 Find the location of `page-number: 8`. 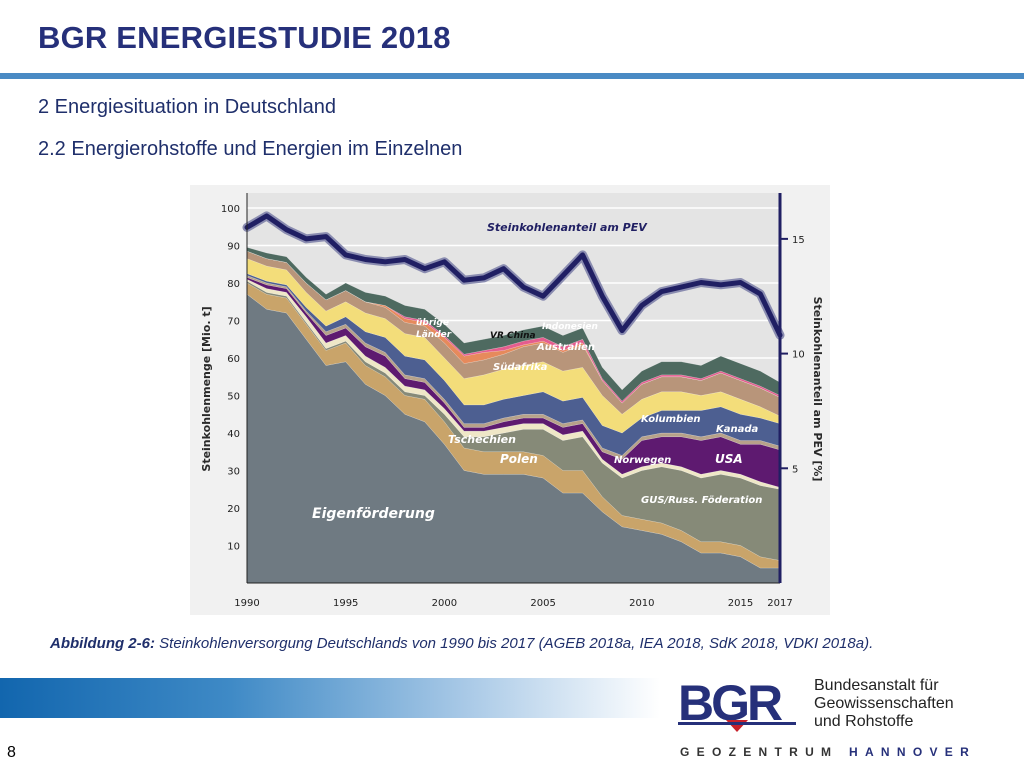

page-number: 8 is located at coordinates (11, 752).